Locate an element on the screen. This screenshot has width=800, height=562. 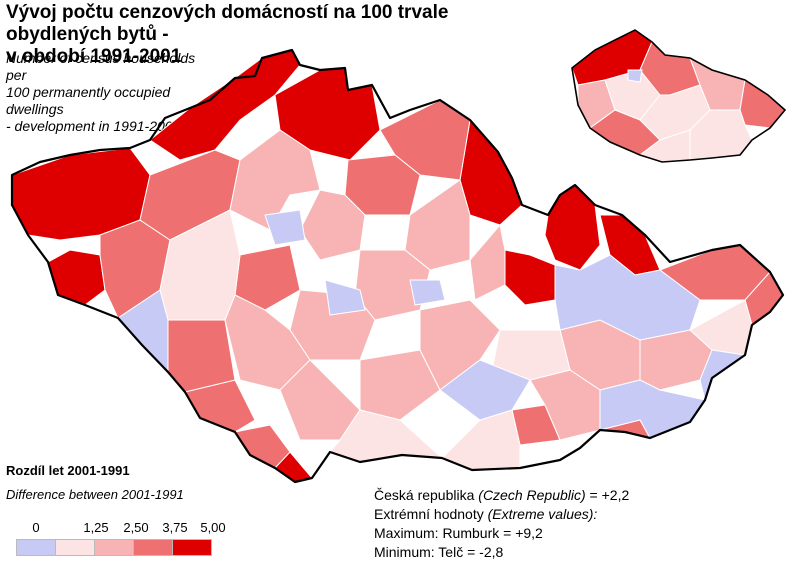
stat-extremes-label-en: (Extreme values): is located at coordinates (542, 514).